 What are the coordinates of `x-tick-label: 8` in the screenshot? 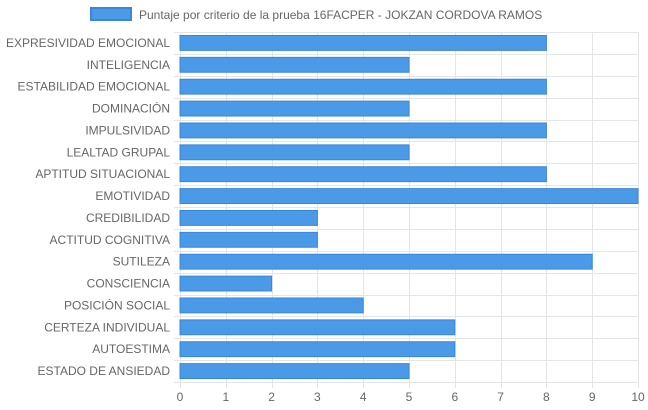 It's located at (546, 397).